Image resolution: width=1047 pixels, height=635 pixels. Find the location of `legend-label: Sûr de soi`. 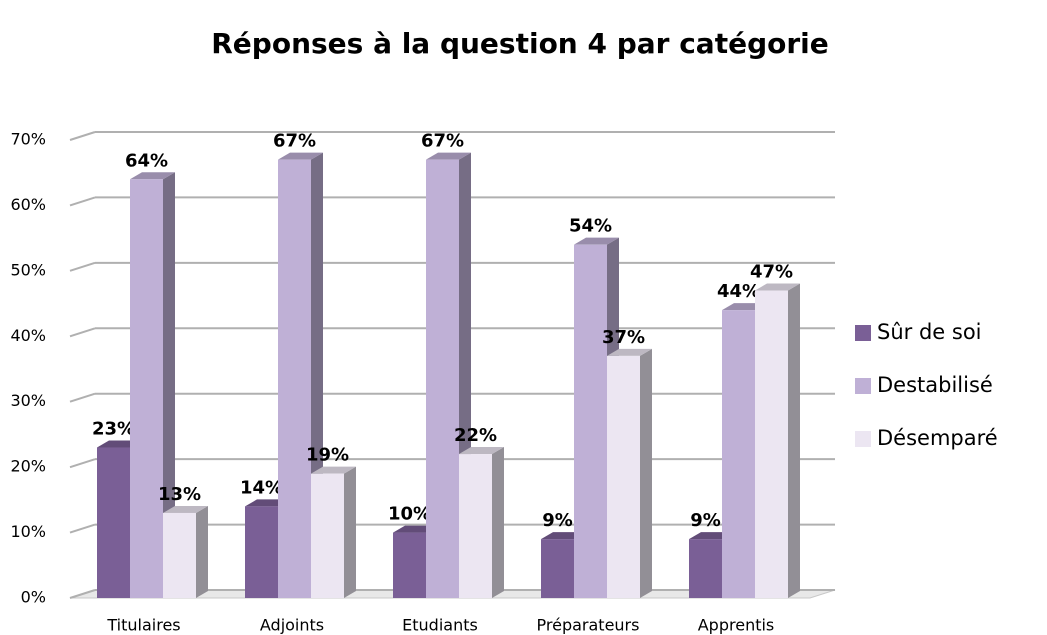

legend-label: Sûr de soi is located at coordinates (929, 332).